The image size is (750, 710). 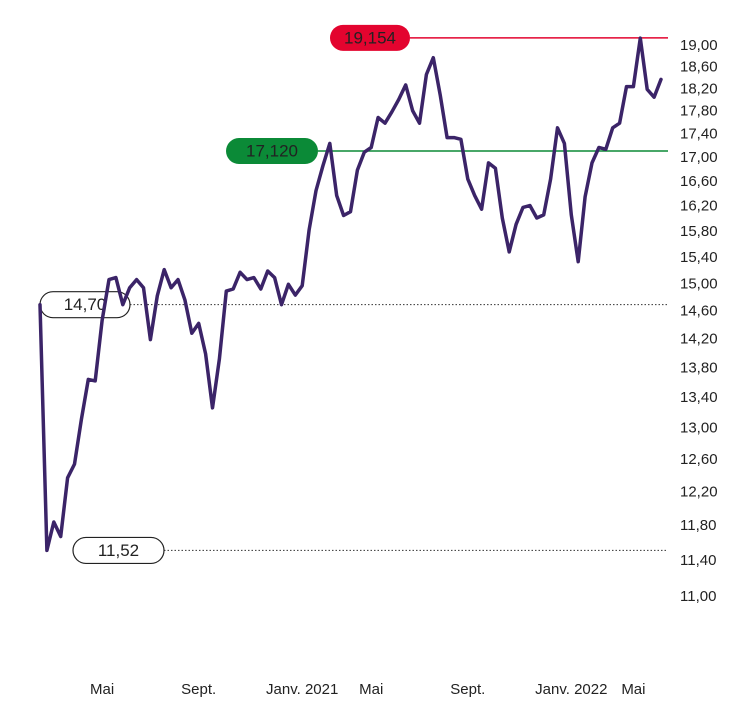 I want to click on reference-label: 19,154, so click(x=370, y=37).